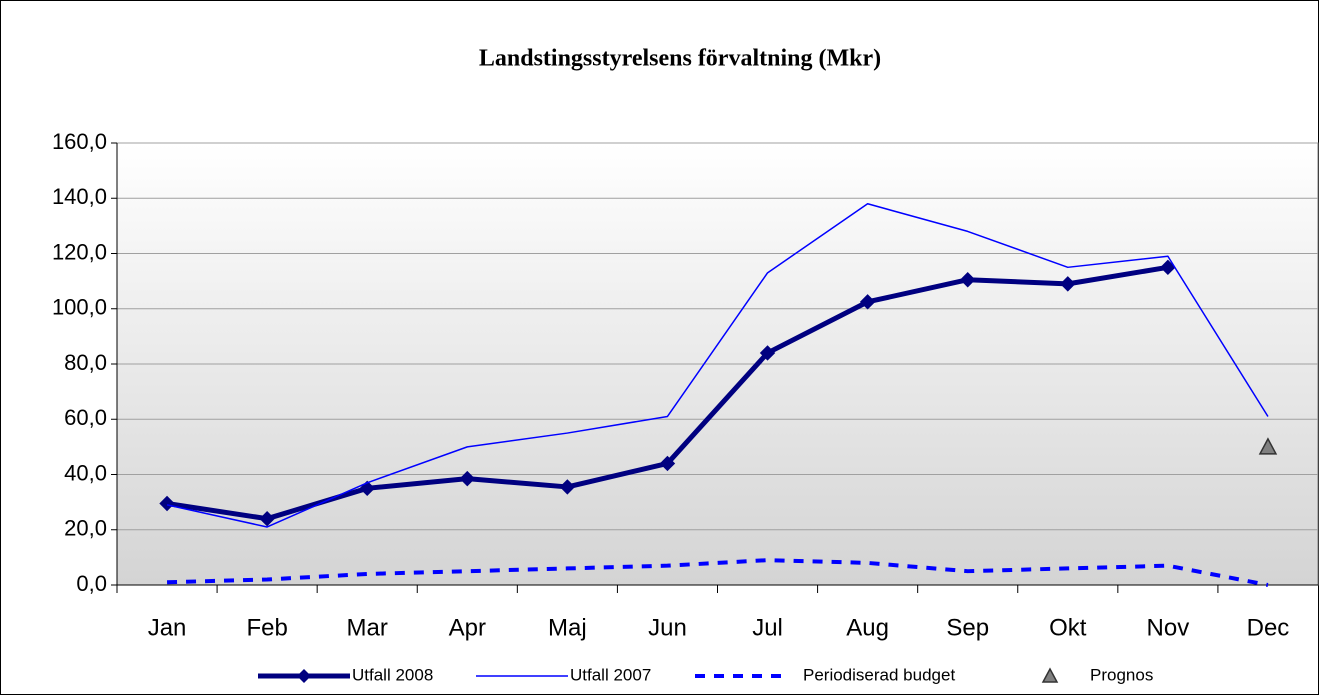 This screenshot has height=696, width=1320. What do you see at coordinates (610, 674) in the screenshot?
I see `legend-label: Utfall 2007` at bounding box center [610, 674].